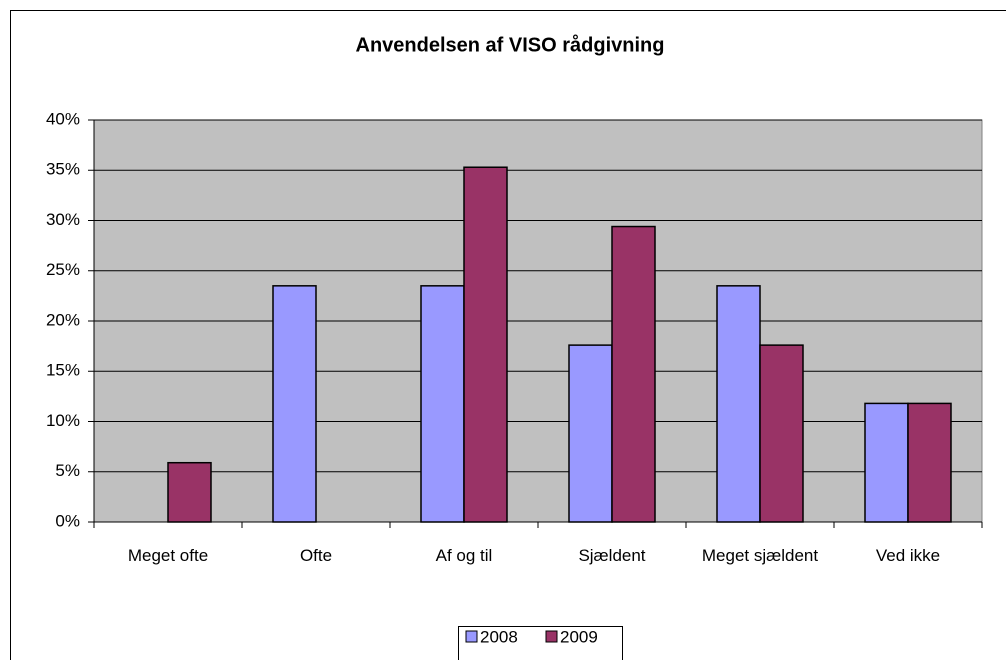  What do you see at coordinates (63, 269) in the screenshot?
I see `y-tick-label: 25%` at bounding box center [63, 269].